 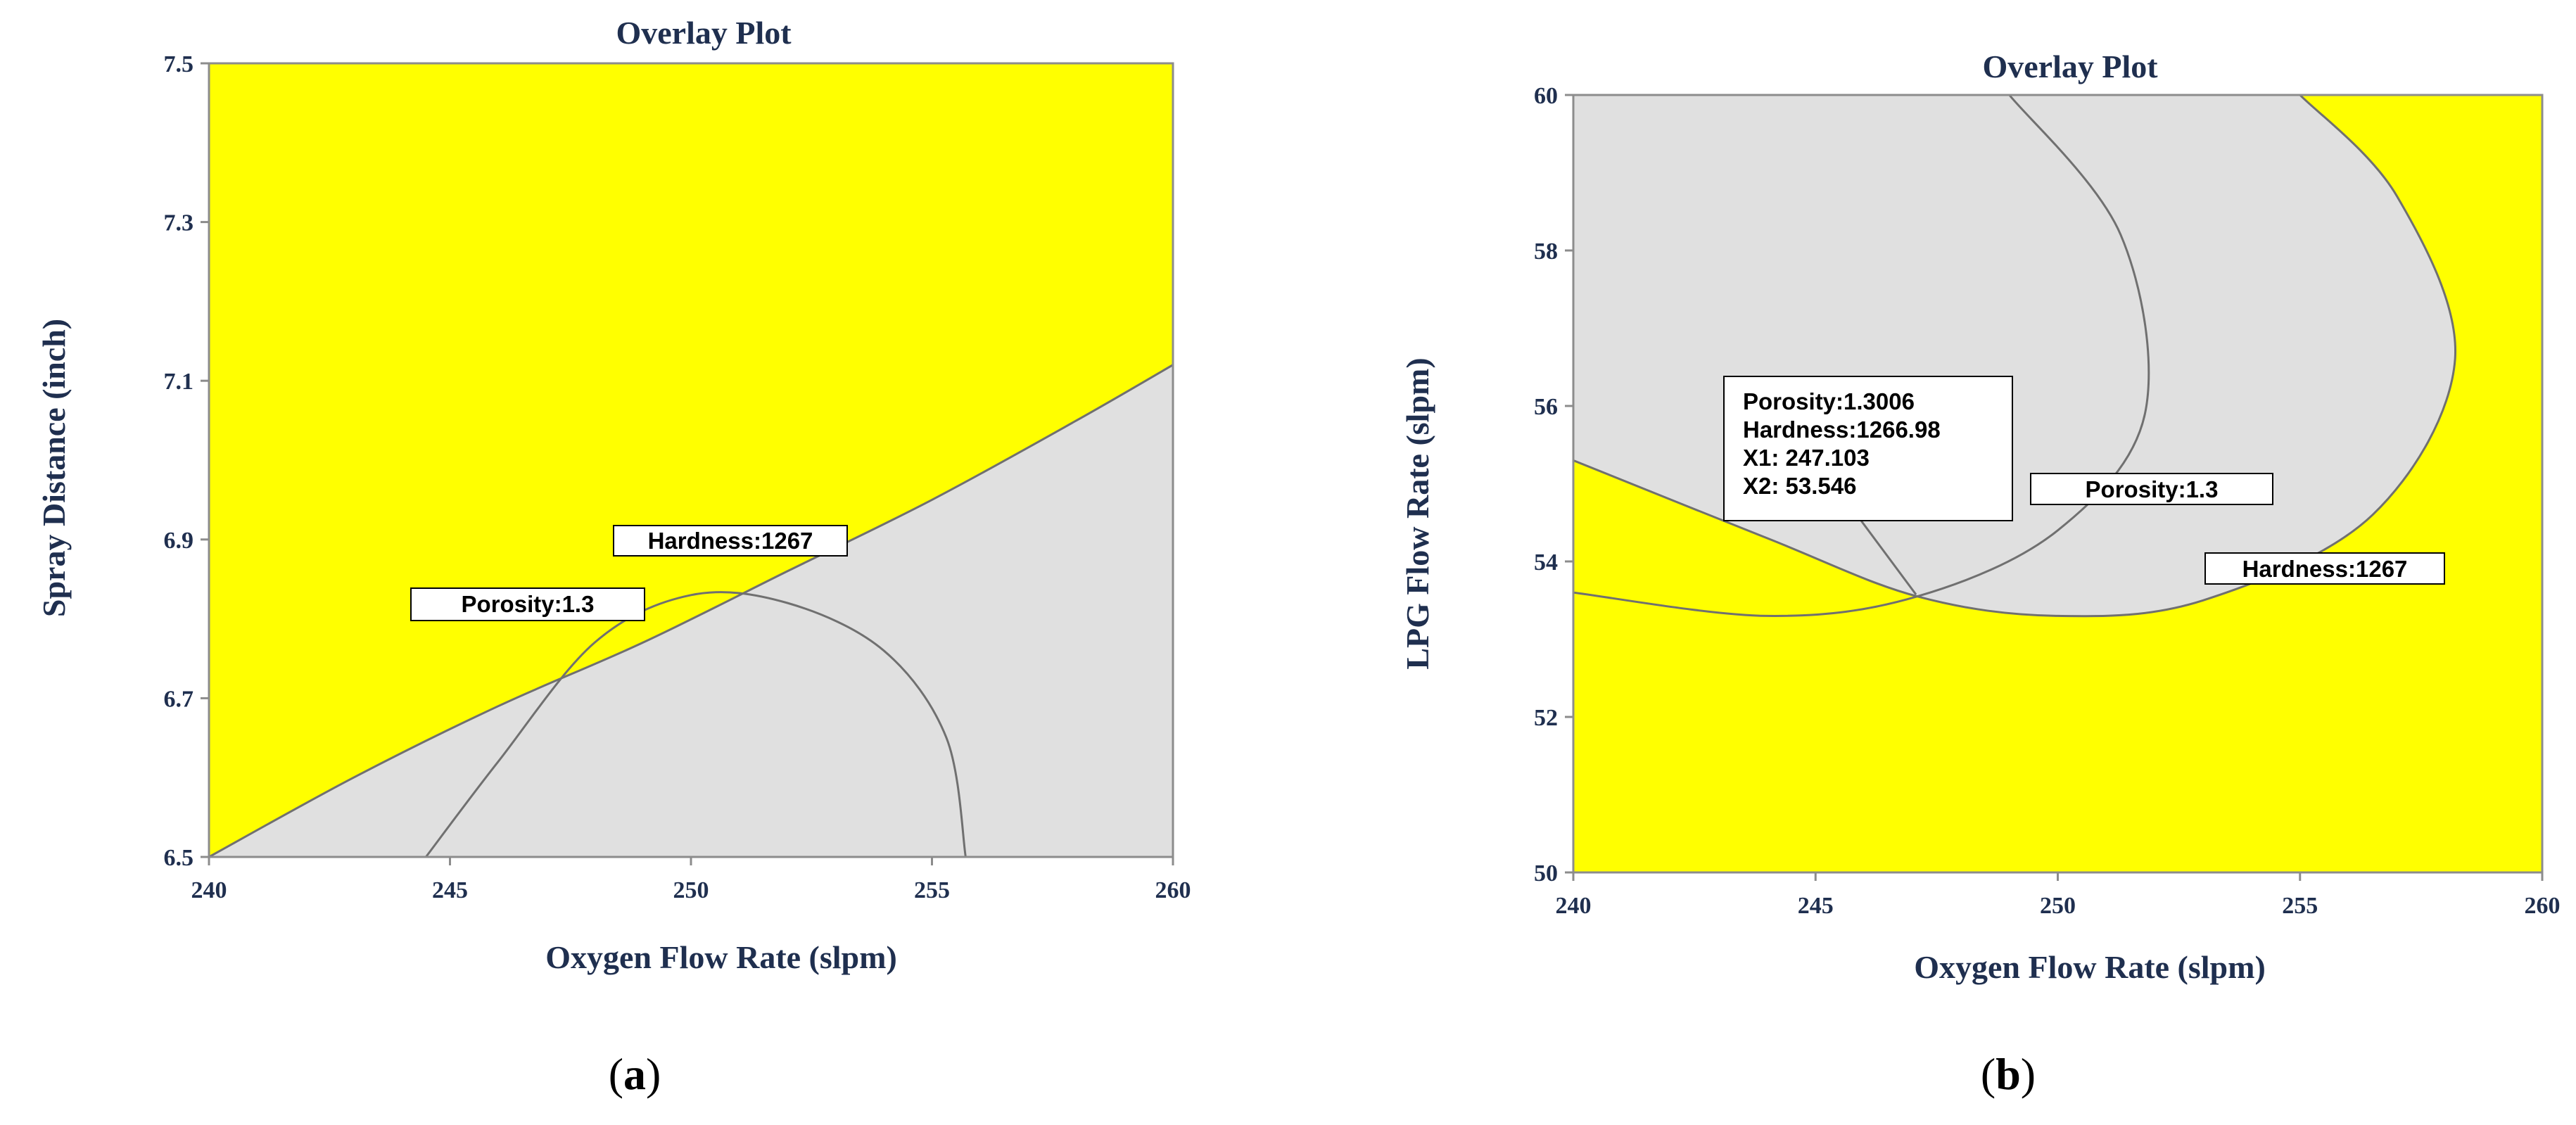 I want to click on chart-a-hardness-contour, so click(x=696, y=724).